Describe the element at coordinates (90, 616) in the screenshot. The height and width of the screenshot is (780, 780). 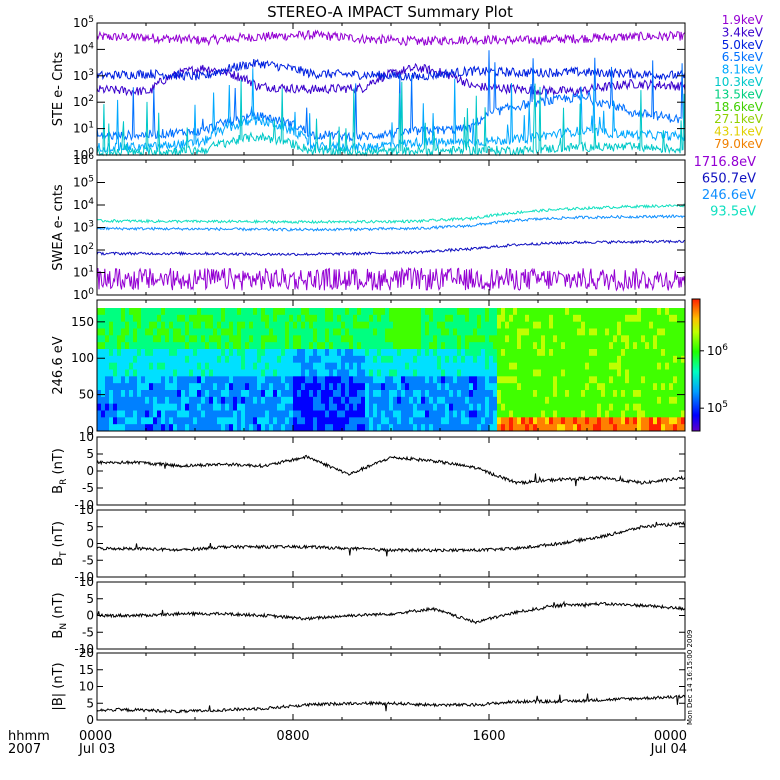
I see `bn-ytick-label: 0` at that location.